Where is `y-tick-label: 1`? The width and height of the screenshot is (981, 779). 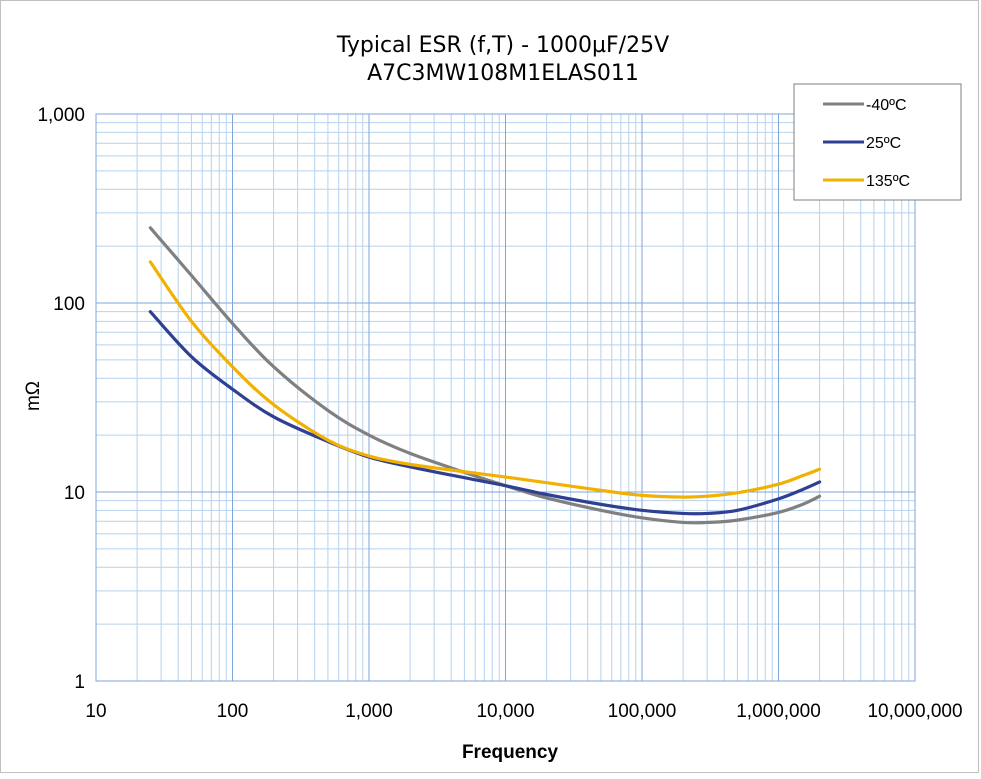 y-tick-label: 1 is located at coordinates (79, 682).